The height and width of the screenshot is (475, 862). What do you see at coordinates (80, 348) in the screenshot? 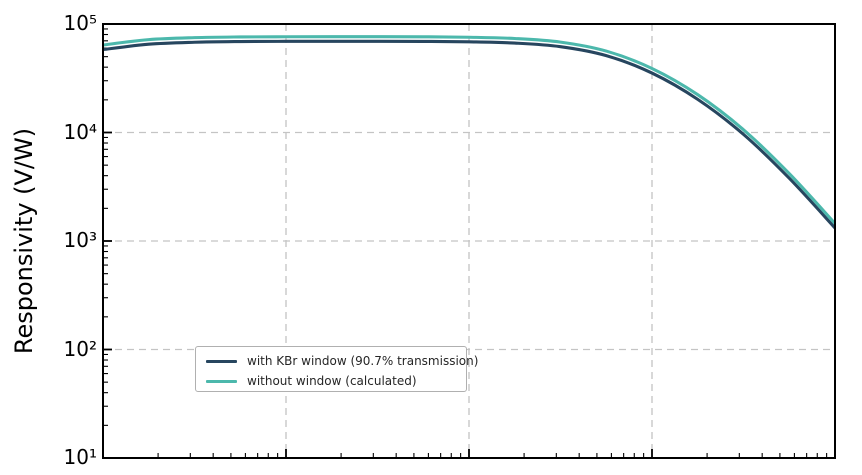
I see `y-tick-label: 10²` at bounding box center [80, 348].